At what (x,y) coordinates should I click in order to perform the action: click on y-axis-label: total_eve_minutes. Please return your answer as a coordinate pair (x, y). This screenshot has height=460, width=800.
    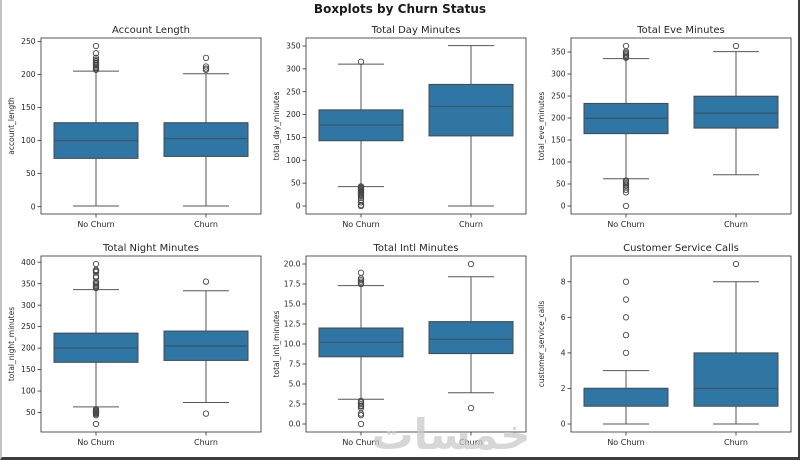
    Looking at the image, I should click on (541, 126).